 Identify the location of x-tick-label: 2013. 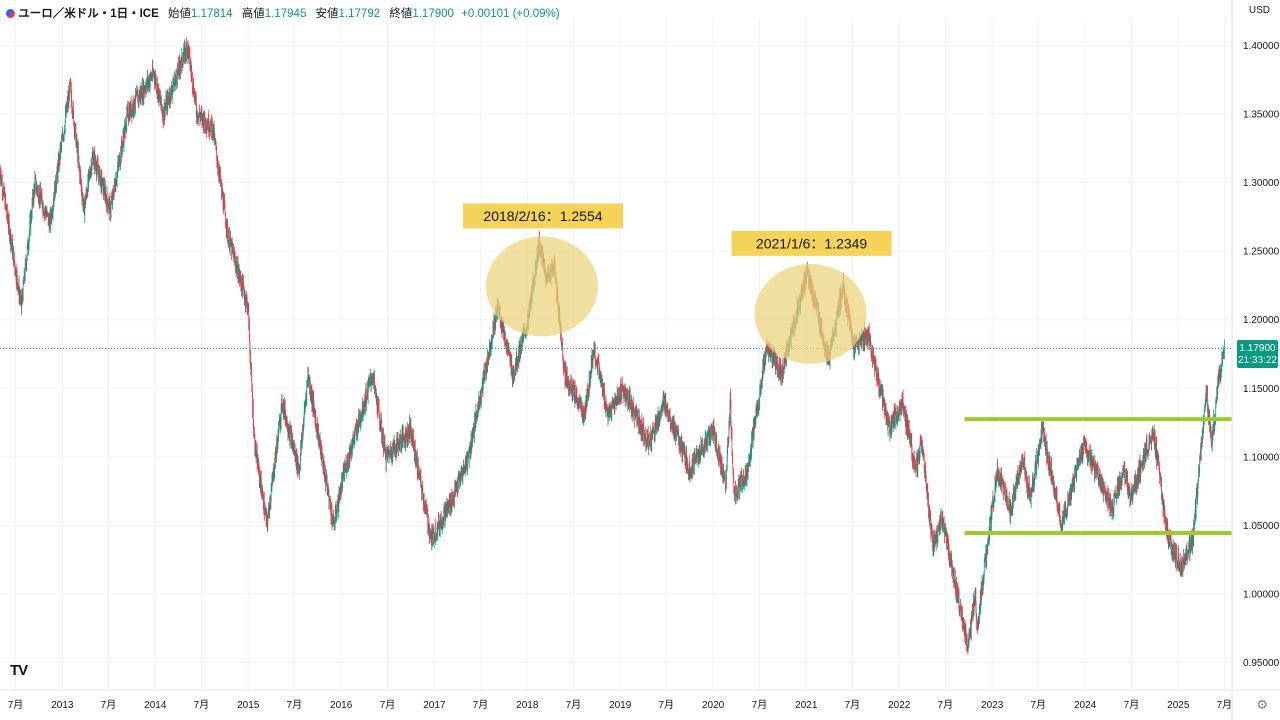
(62, 705).